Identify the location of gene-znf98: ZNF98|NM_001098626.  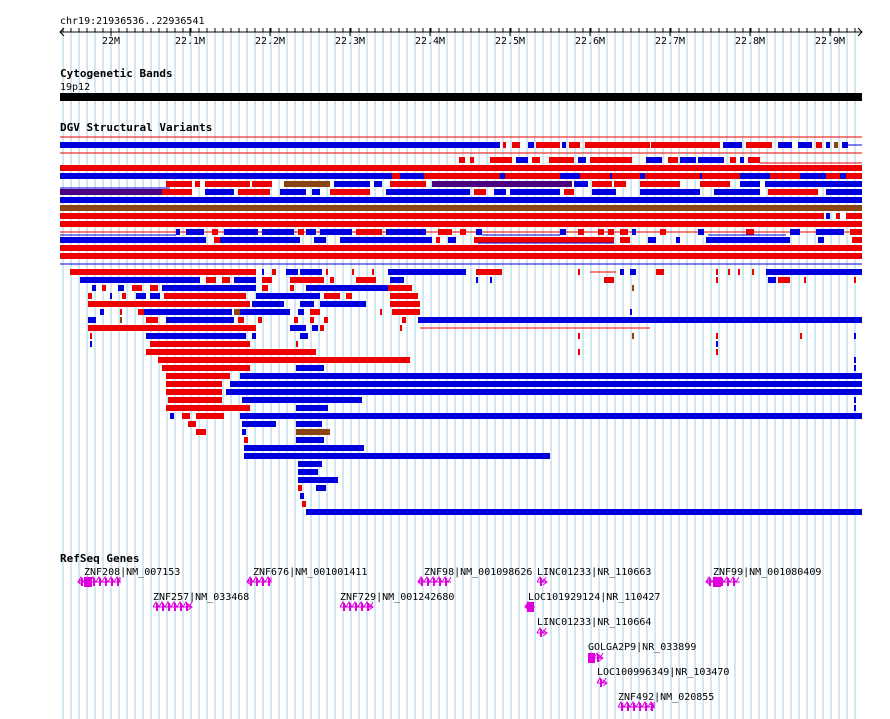
(474, 576).